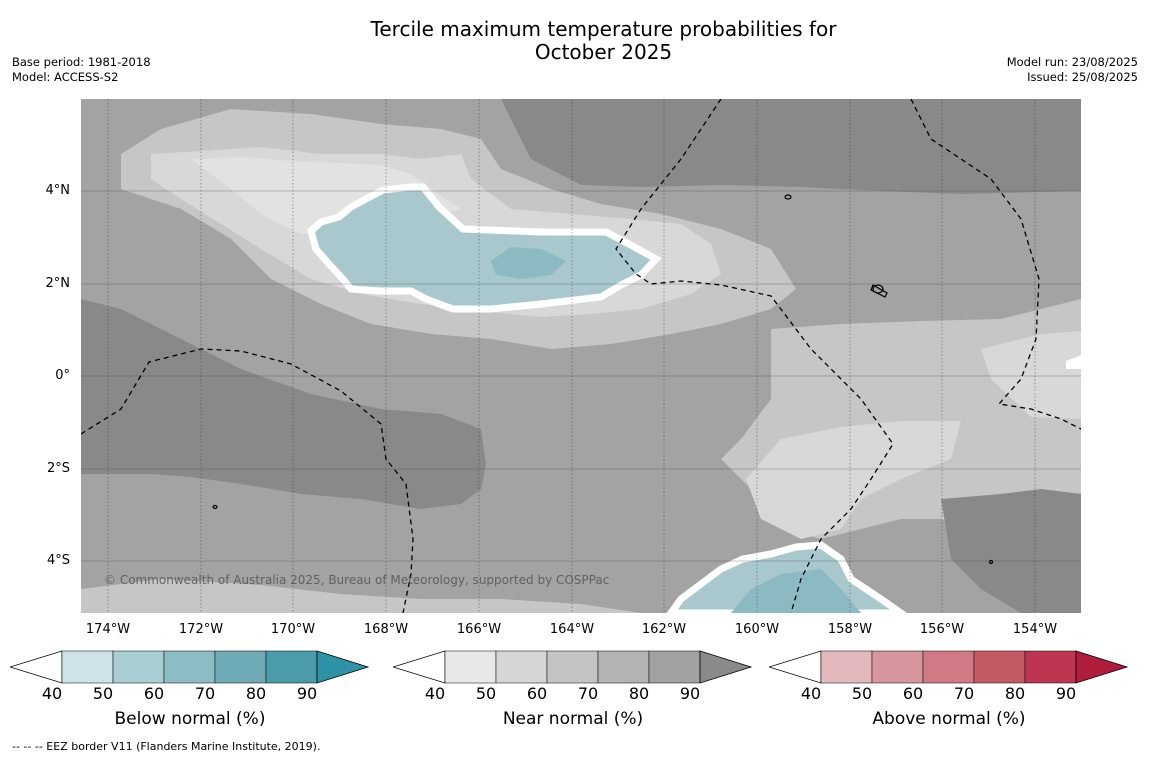 This screenshot has height=758, width=1150. What do you see at coordinates (1031, 375) in the screenshot?
I see `region-near-50-60-e` at bounding box center [1031, 375].